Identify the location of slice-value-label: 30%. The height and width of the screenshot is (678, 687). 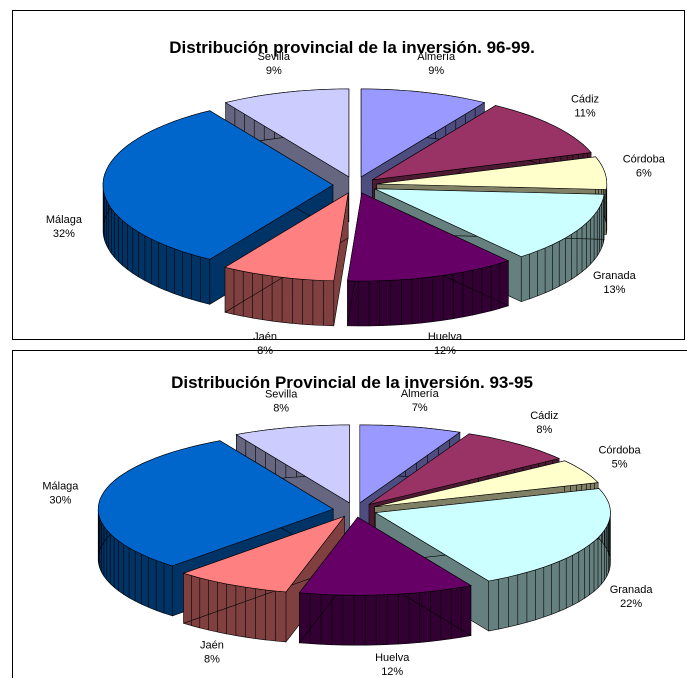
(60, 500).